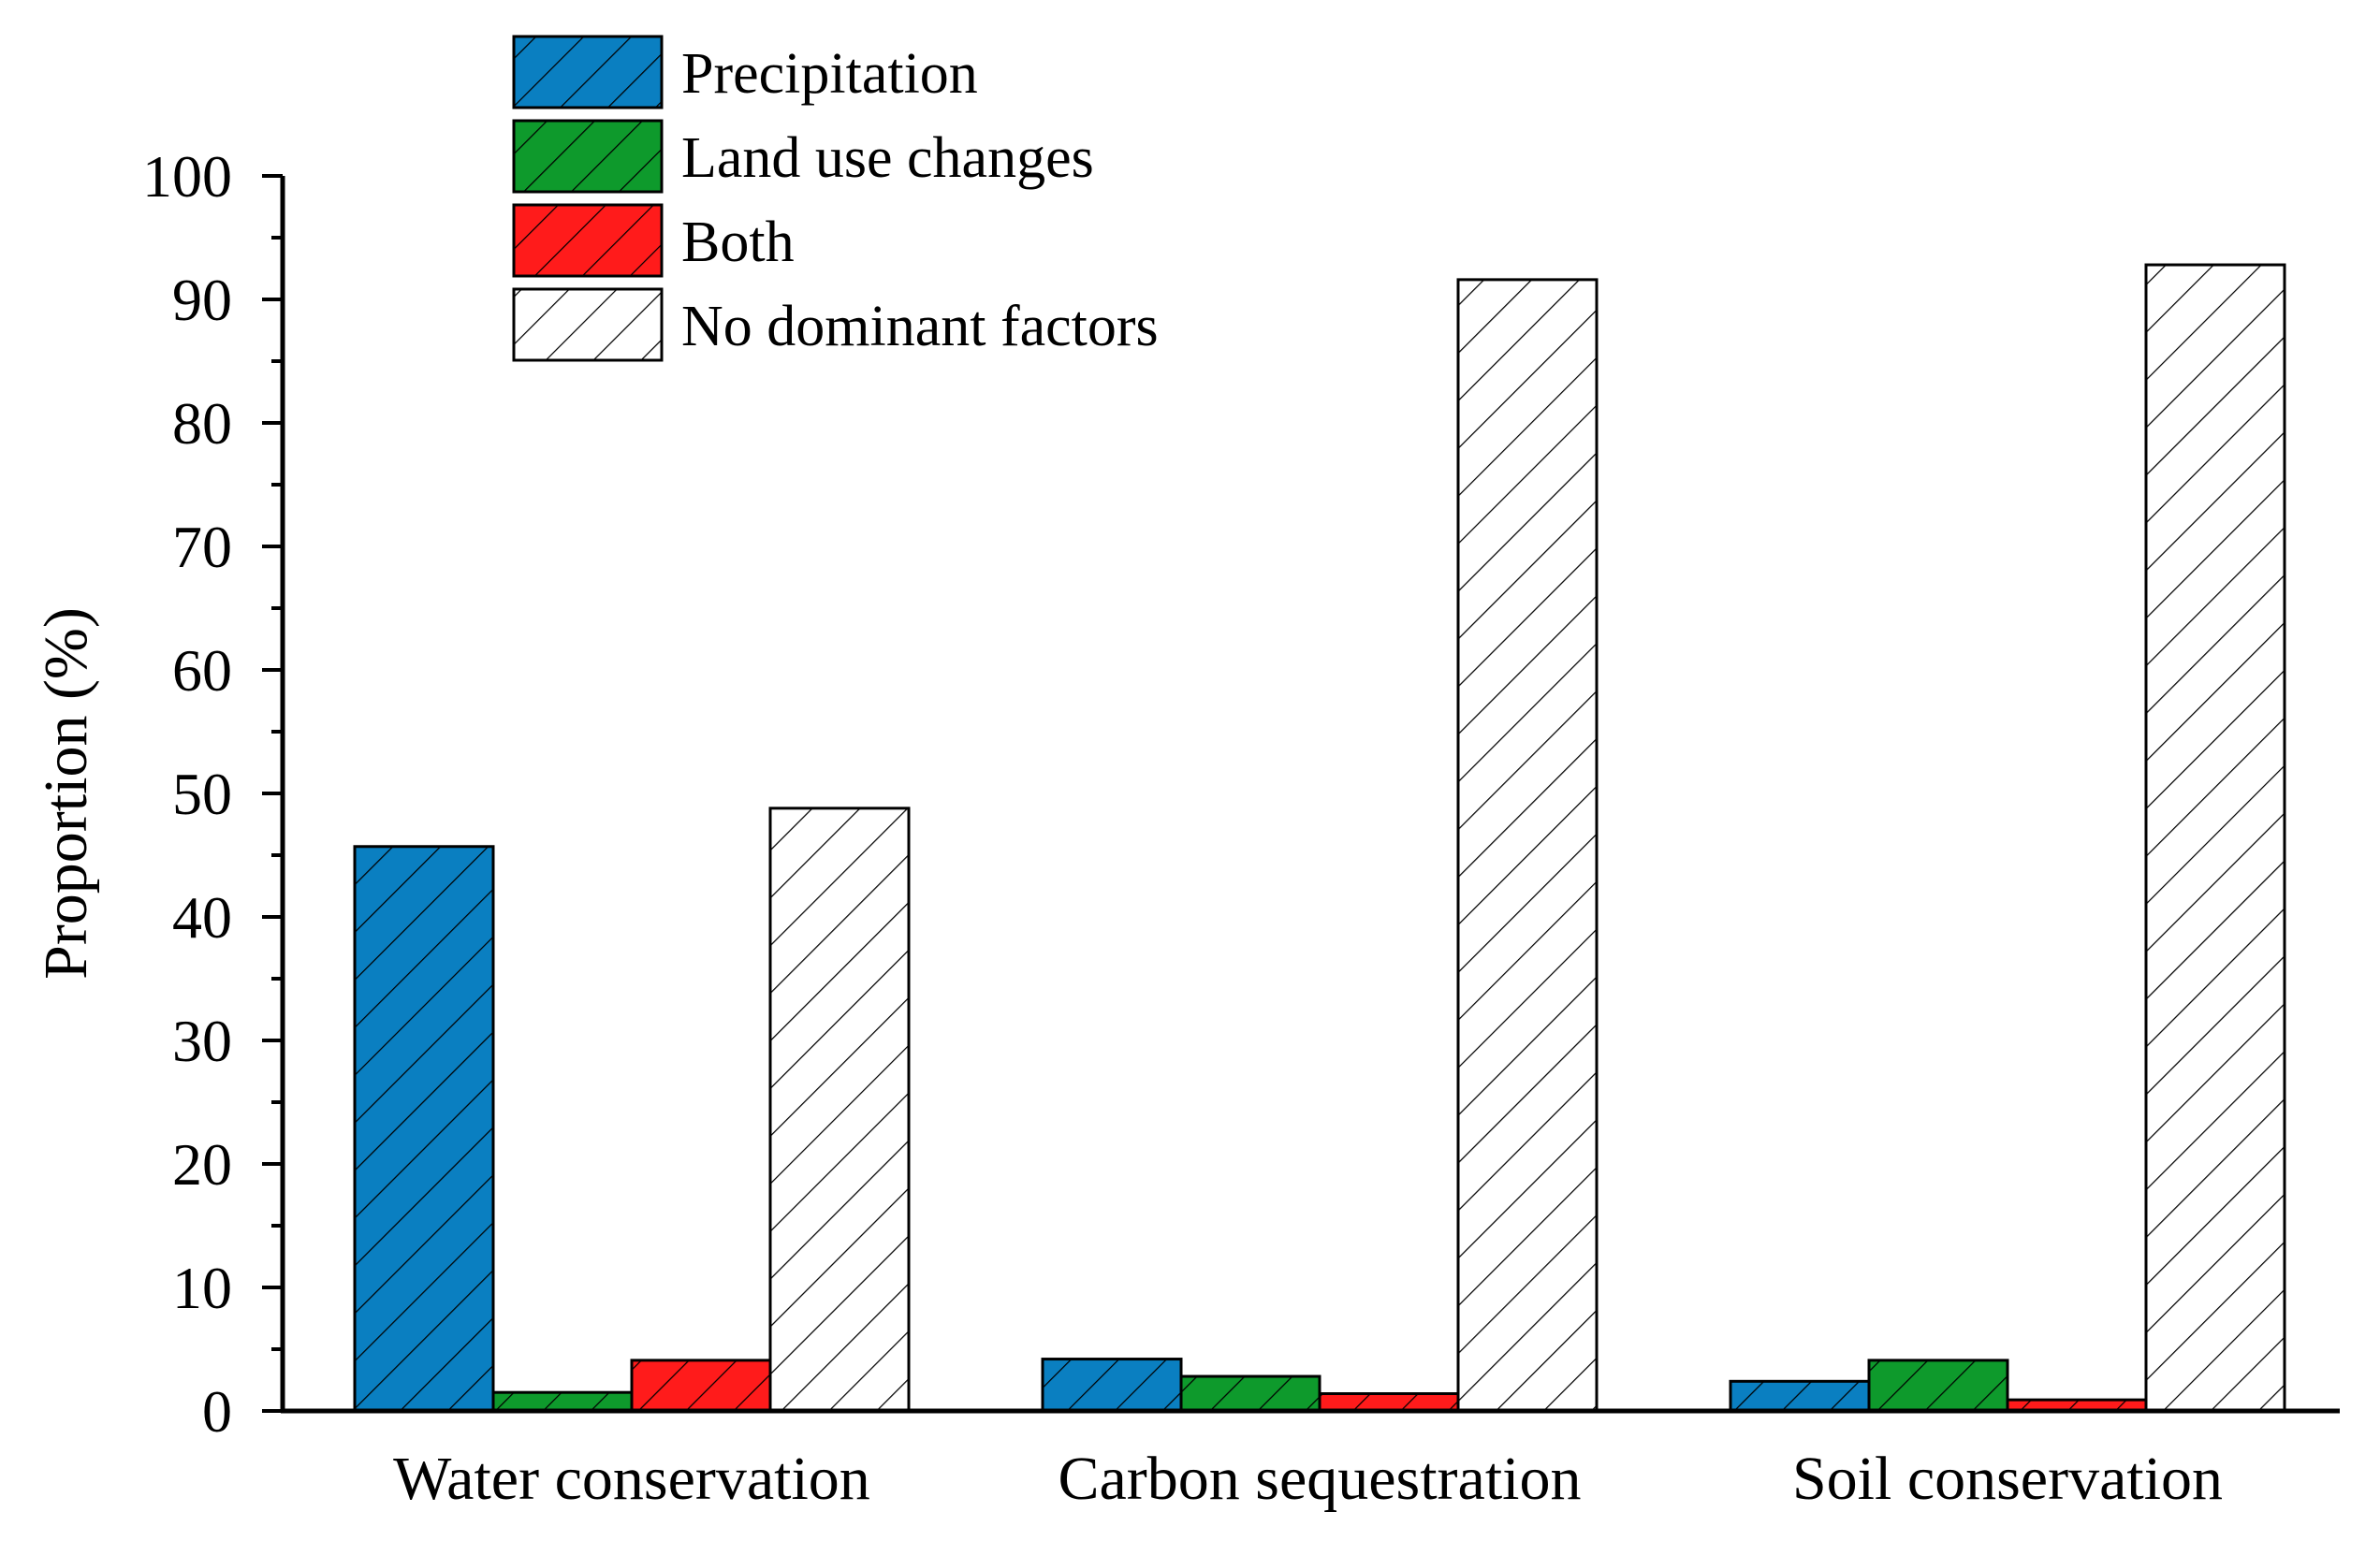 Image resolution: width=2380 pixels, height=1541 pixels. What do you see at coordinates (839, 1110) in the screenshot?
I see `bar-water-conservation-no-dominant-factors-hatch` at bounding box center [839, 1110].